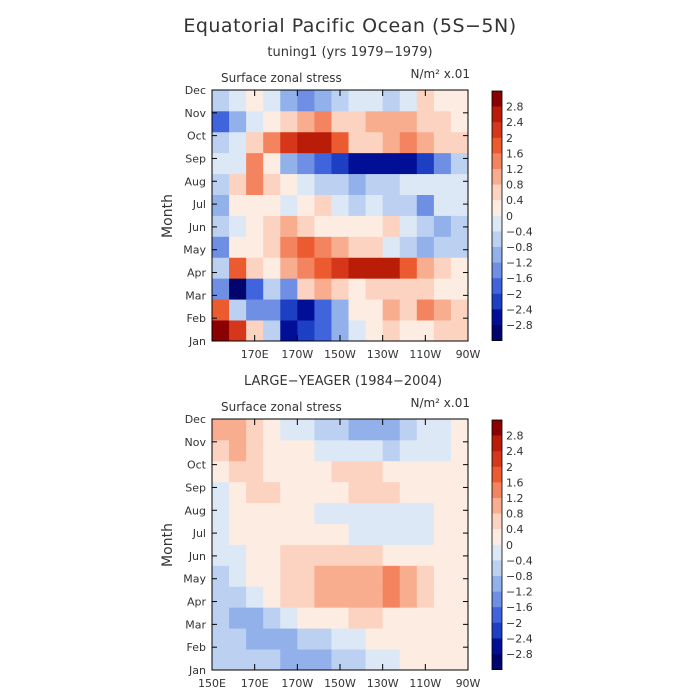  I want to click on figure-title: Equatorial Pacific Ocean (5S−5N), so click(349, 26).